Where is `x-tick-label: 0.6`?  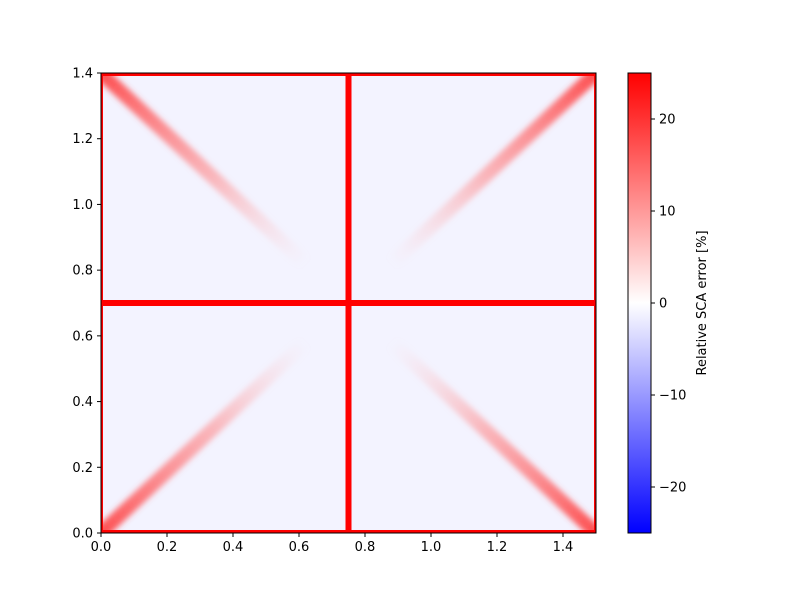
x-tick-label: 0.6 is located at coordinates (299, 547).